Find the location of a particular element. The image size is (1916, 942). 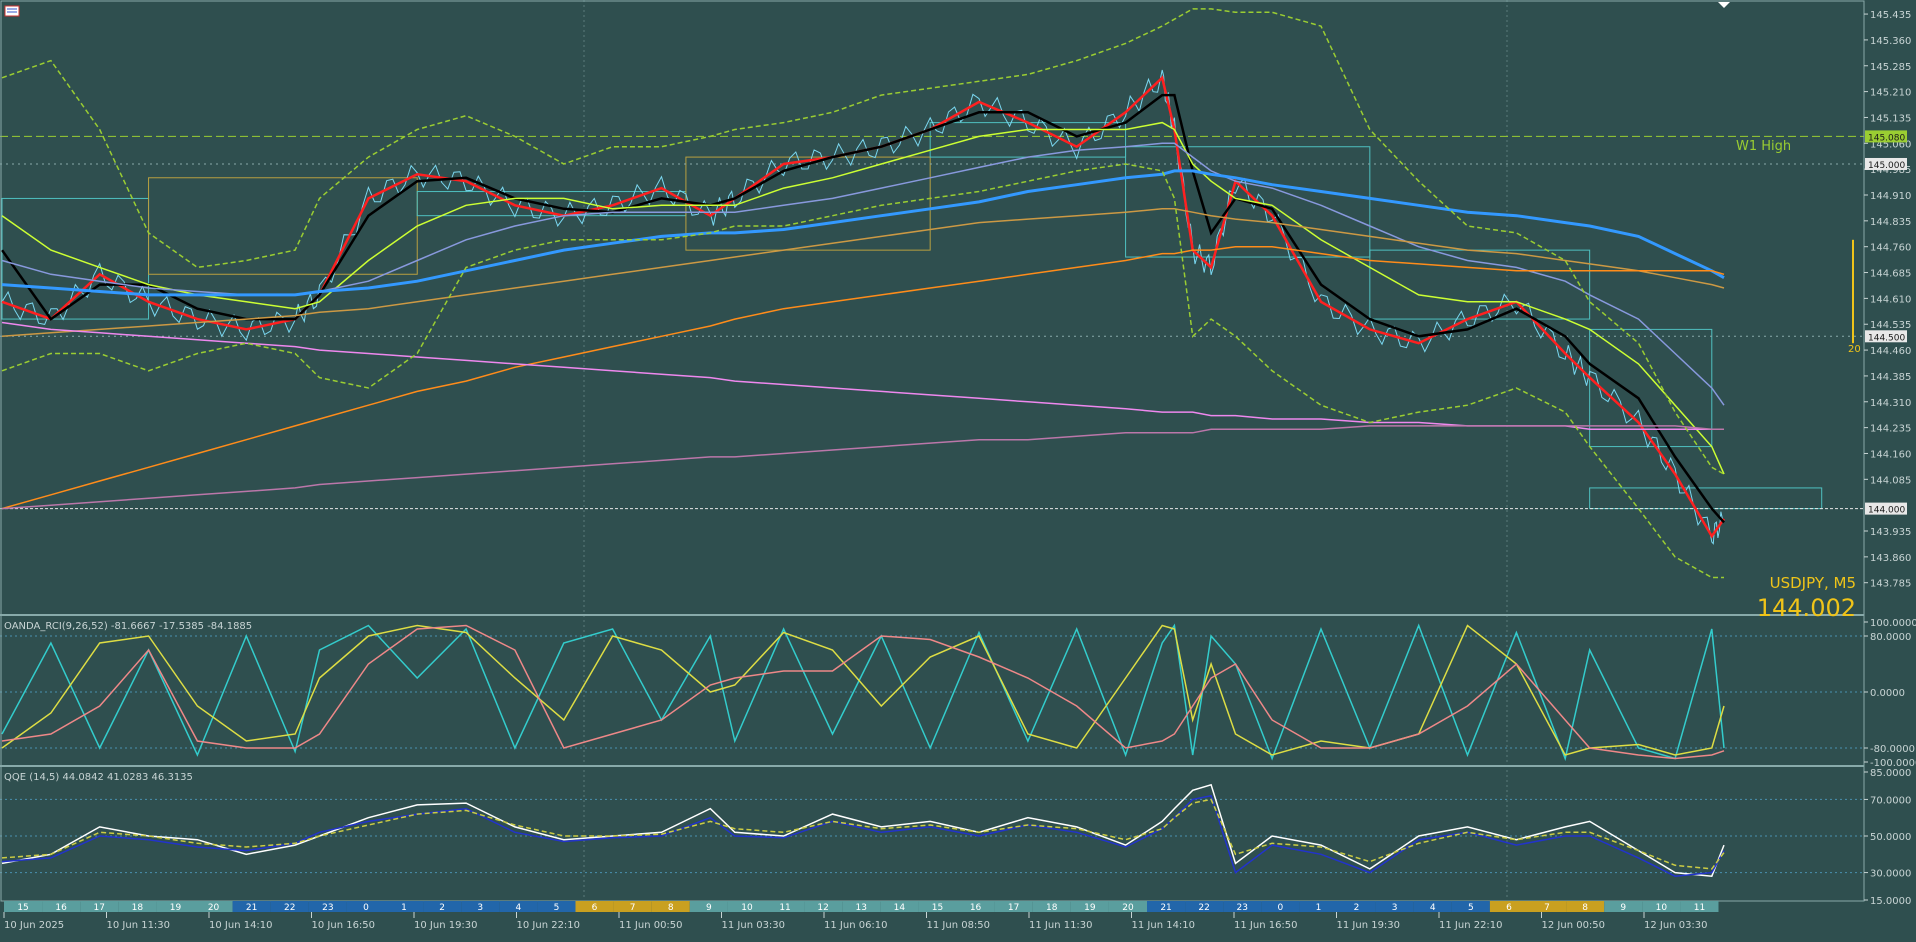

price-tick-label: 144.460 is located at coordinates (1890, 351).